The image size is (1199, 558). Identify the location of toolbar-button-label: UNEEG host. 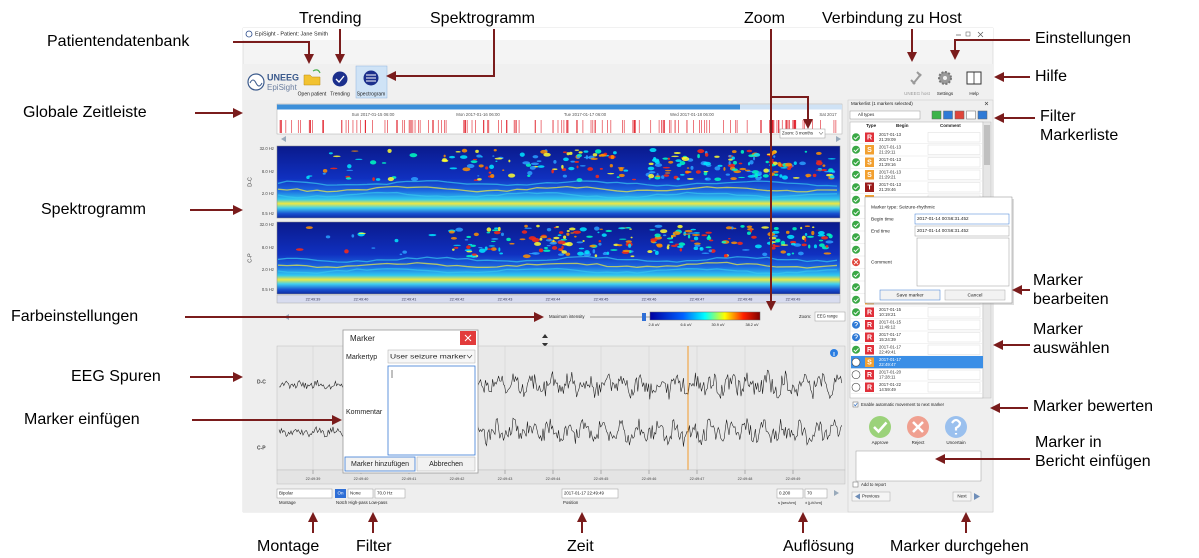
(917, 93).